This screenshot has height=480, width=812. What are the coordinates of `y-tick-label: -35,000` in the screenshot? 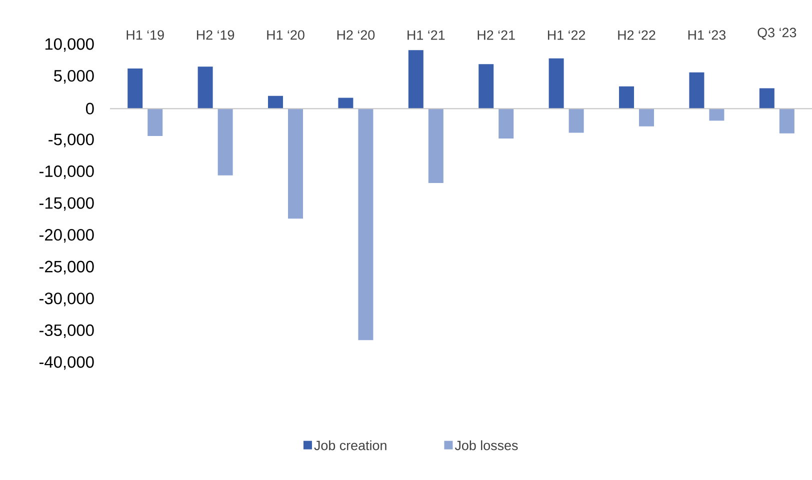 It's located at (66, 331).